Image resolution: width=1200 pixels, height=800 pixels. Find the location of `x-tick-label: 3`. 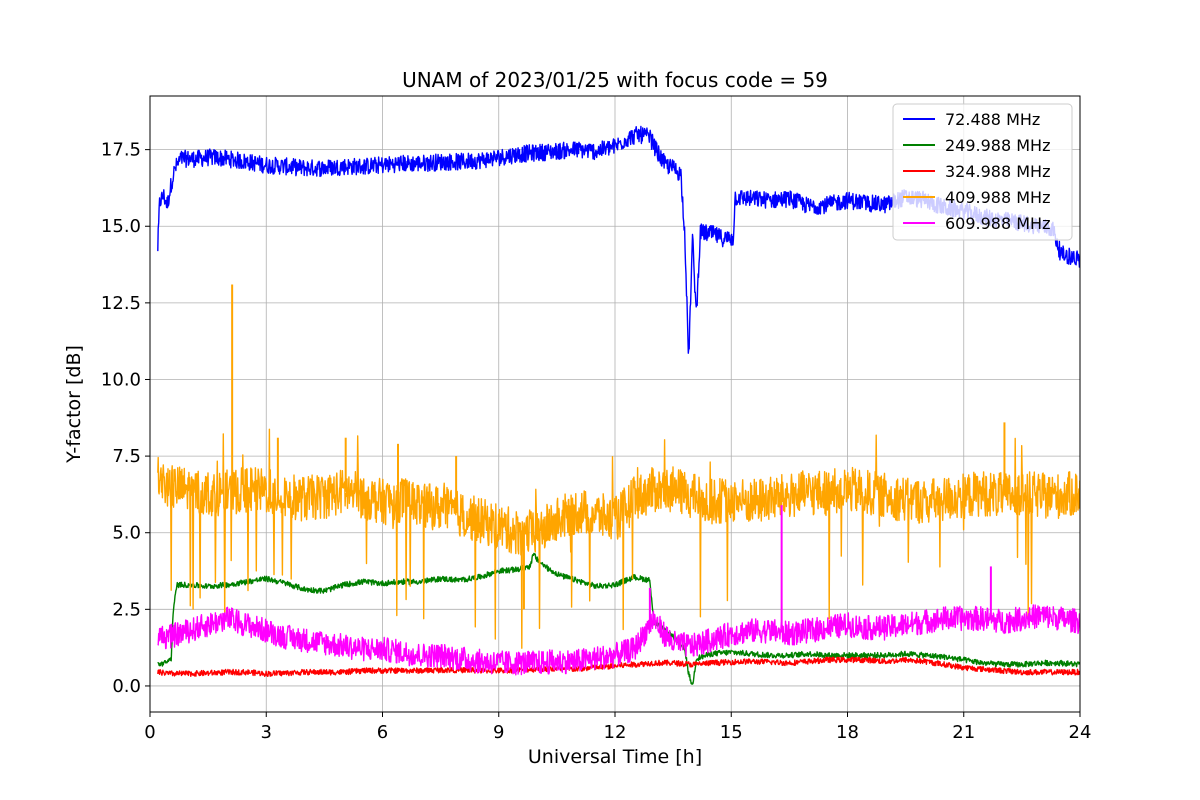

x-tick-label: 3 is located at coordinates (266, 732).